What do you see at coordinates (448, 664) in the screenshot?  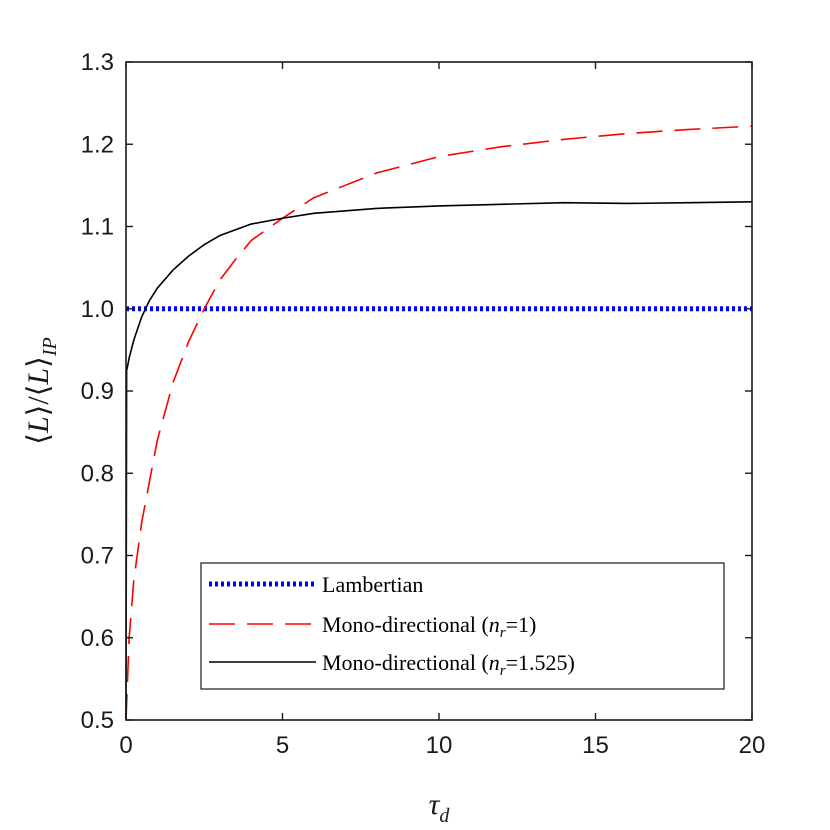 I see `legend-label-mono-nr-1525: Mono-directional (nr=1.525)` at bounding box center [448, 664].